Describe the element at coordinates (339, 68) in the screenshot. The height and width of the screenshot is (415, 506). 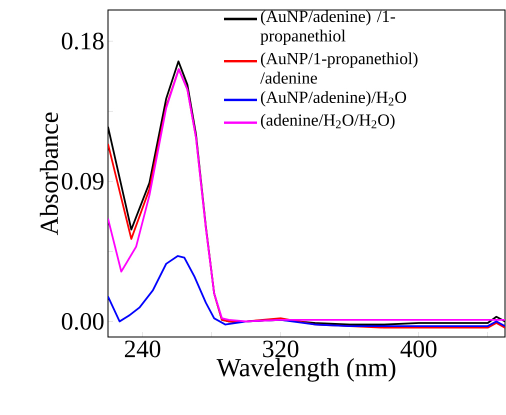
I see `legend-label: (AuNP/1-propanethiol) /adenine` at that location.